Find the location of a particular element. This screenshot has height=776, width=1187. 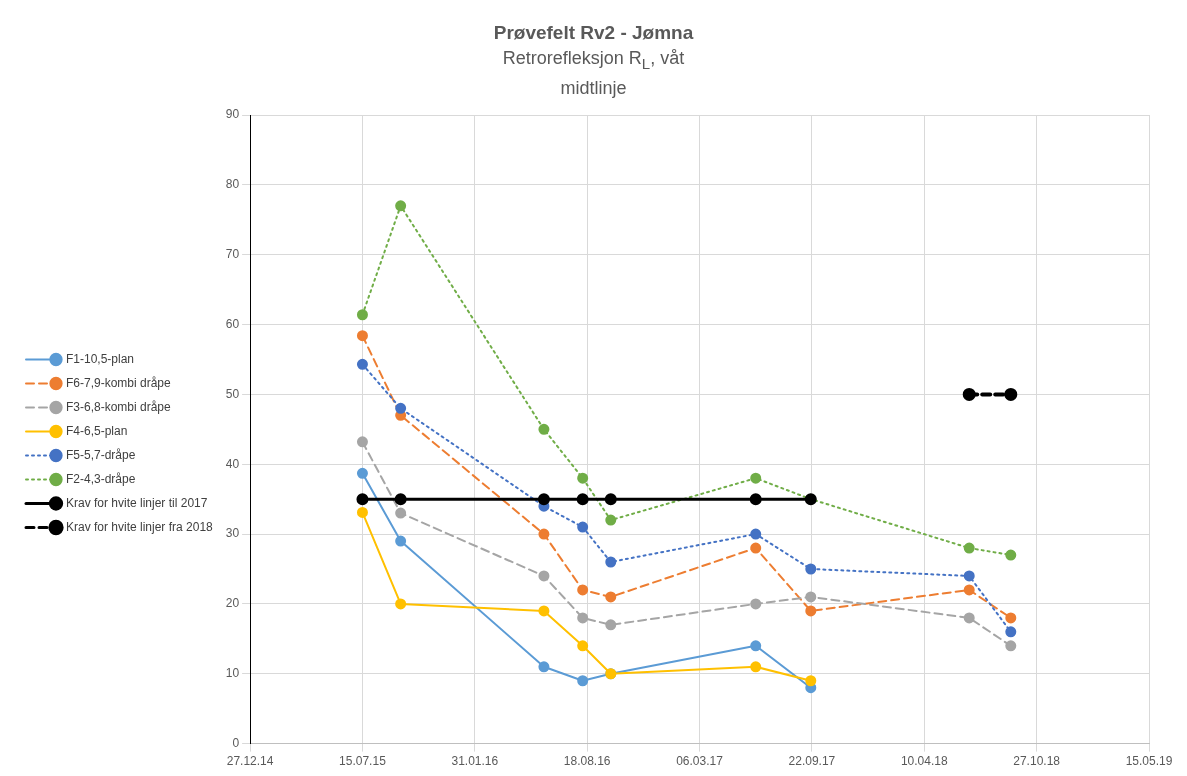

x-tick-label: 27.12.14 is located at coordinates (250, 761).